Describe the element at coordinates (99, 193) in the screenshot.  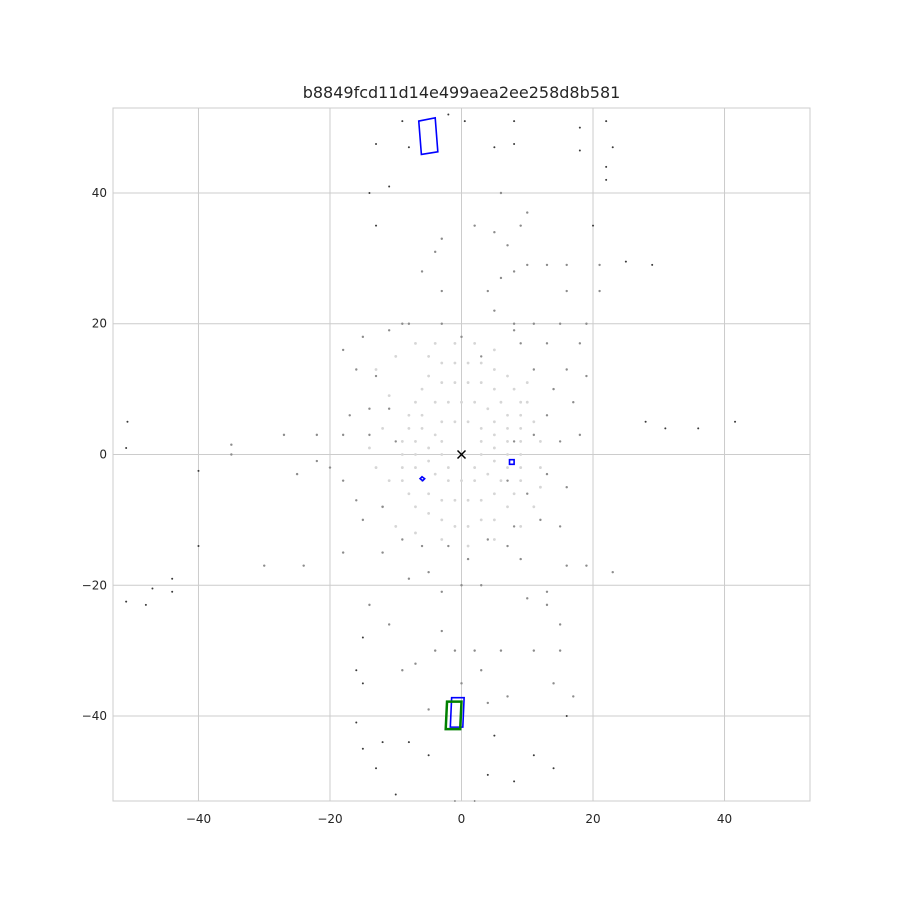
I see `y-tick-label: 40` at that location.